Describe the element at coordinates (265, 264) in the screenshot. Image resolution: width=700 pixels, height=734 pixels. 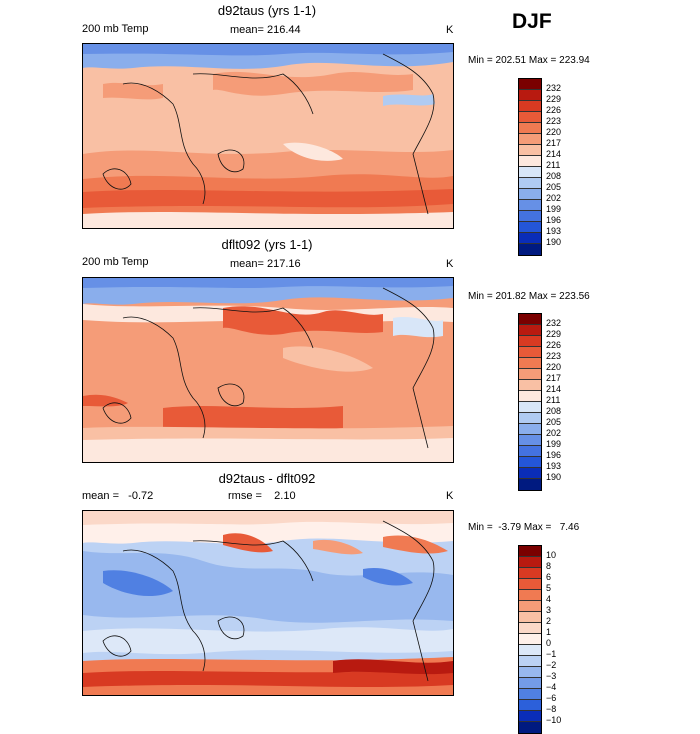
I see `panel-2-mean: mean= 217.16` at that location.